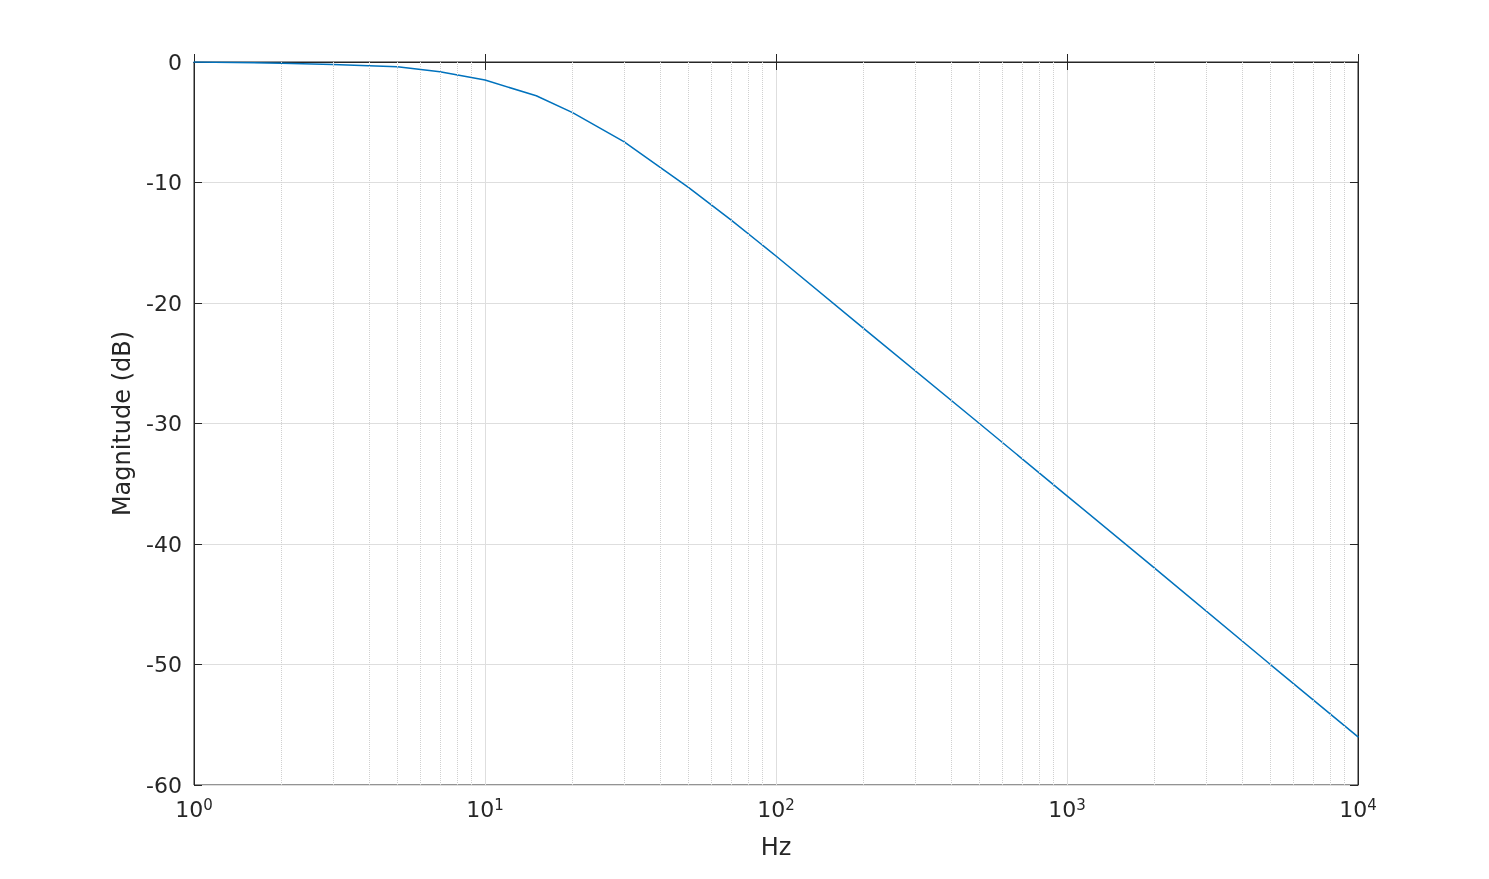  I want to click on x-axis-title: Hz, so click(776, 847).